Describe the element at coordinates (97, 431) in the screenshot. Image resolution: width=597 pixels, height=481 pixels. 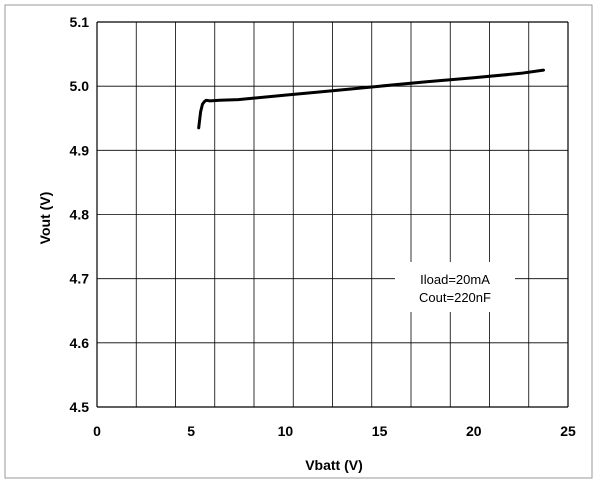
I see `x-tick-label: 0` at that location.